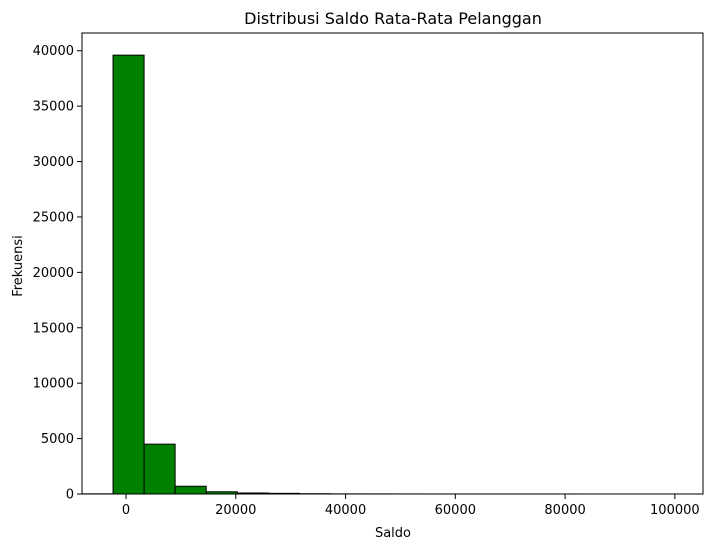 The image size is (713, 551). What do you see at coordinates (53, 273) in the screenshot?
I see `y-tick-label-4: 20000` at bounding box center [53, 273].